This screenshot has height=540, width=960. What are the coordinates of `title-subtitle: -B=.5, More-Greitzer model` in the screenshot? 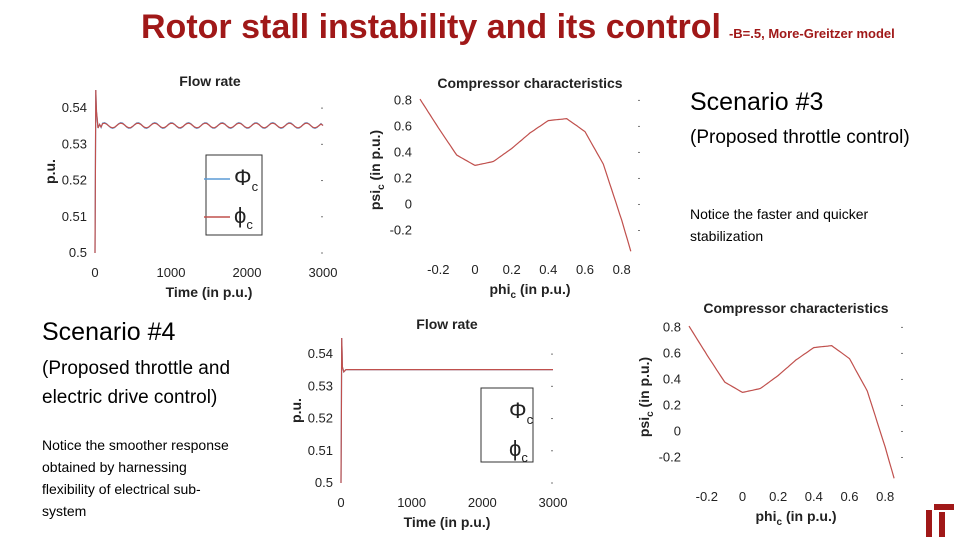 It's located at (811, 33).